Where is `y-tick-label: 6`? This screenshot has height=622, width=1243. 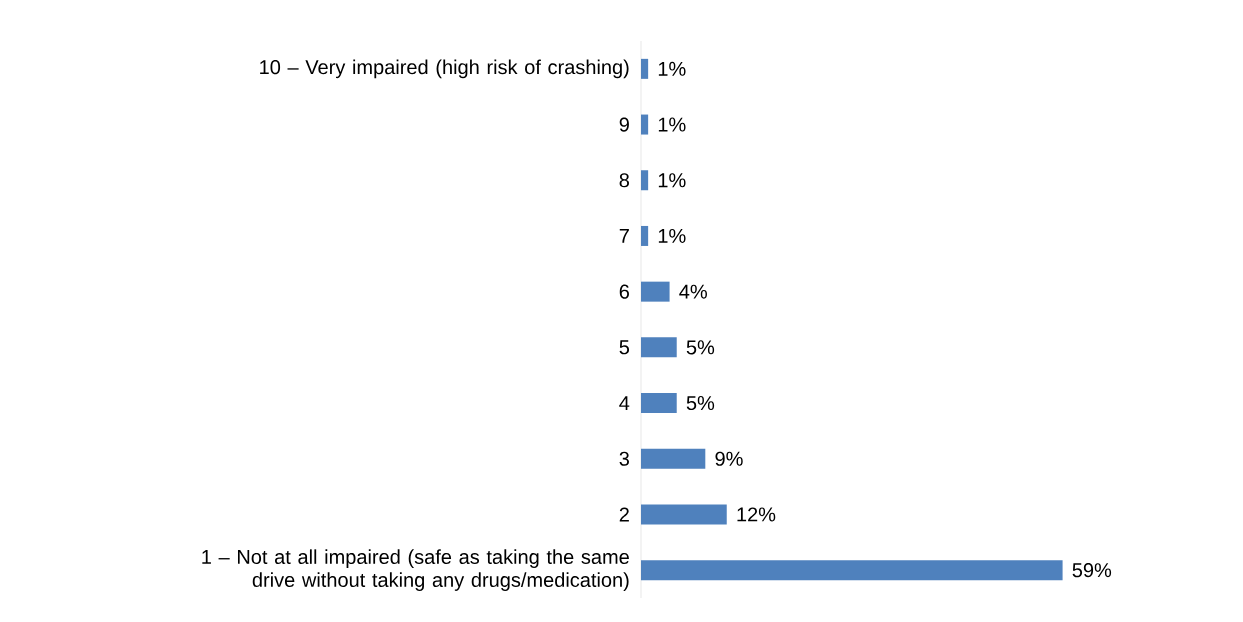 y-tick-label: 6 is located at coordinates (624, 291).